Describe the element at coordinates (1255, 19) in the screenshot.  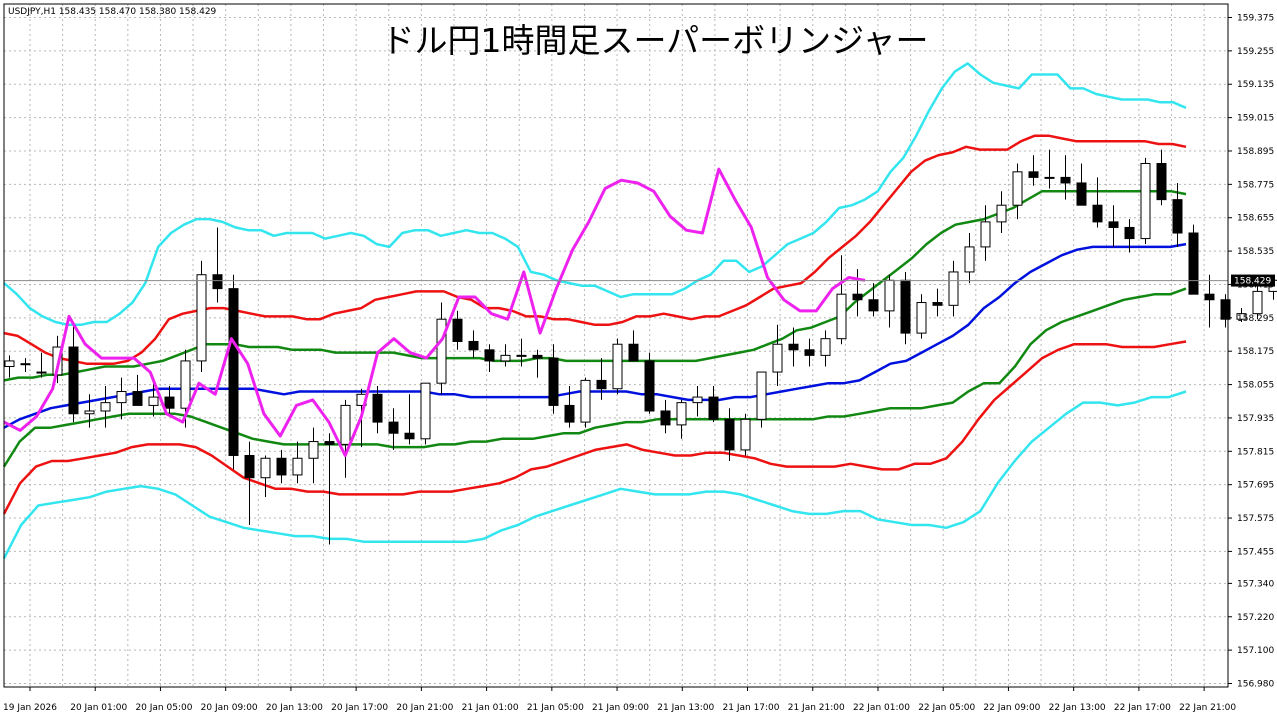
I see `y-tick-label: 159.375` at that location.